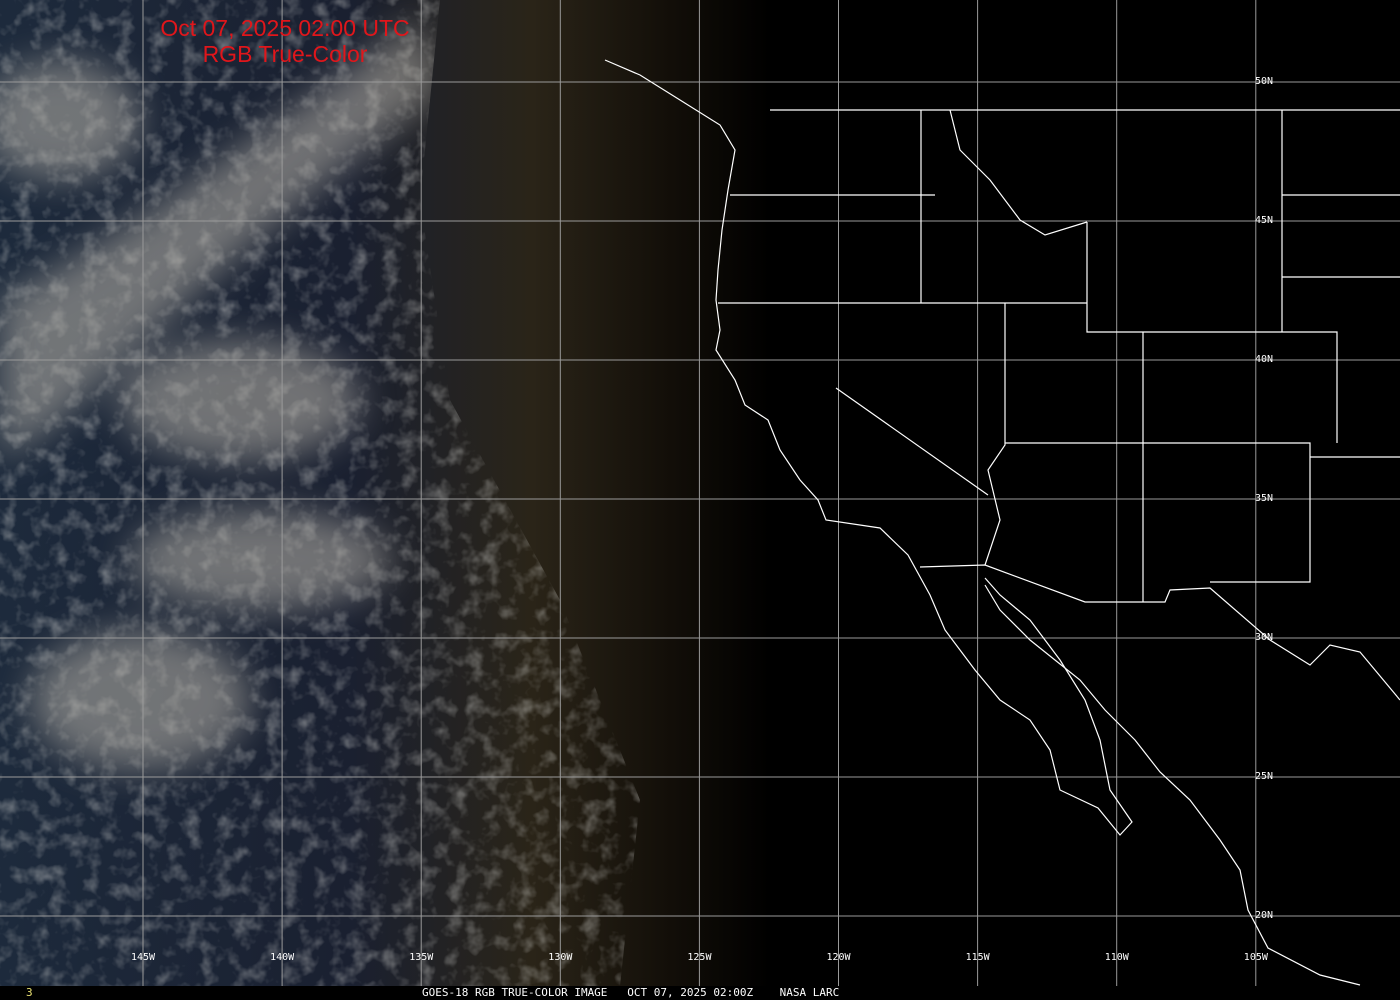  What do you see at coordinates (285, 28) in the screenshot?
I see `title-timestamp: Oct 07, 2025 02:00 UTC` at bounding box center [285, 28].